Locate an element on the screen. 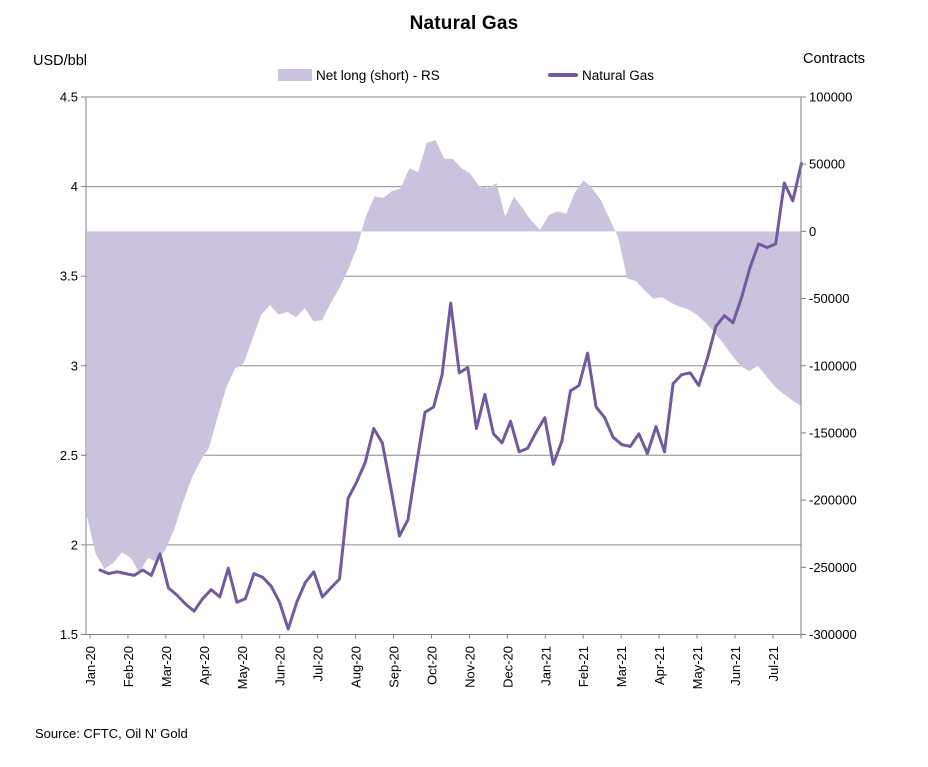  right-tick-label: -150000 is located at coordinates (833, 432).